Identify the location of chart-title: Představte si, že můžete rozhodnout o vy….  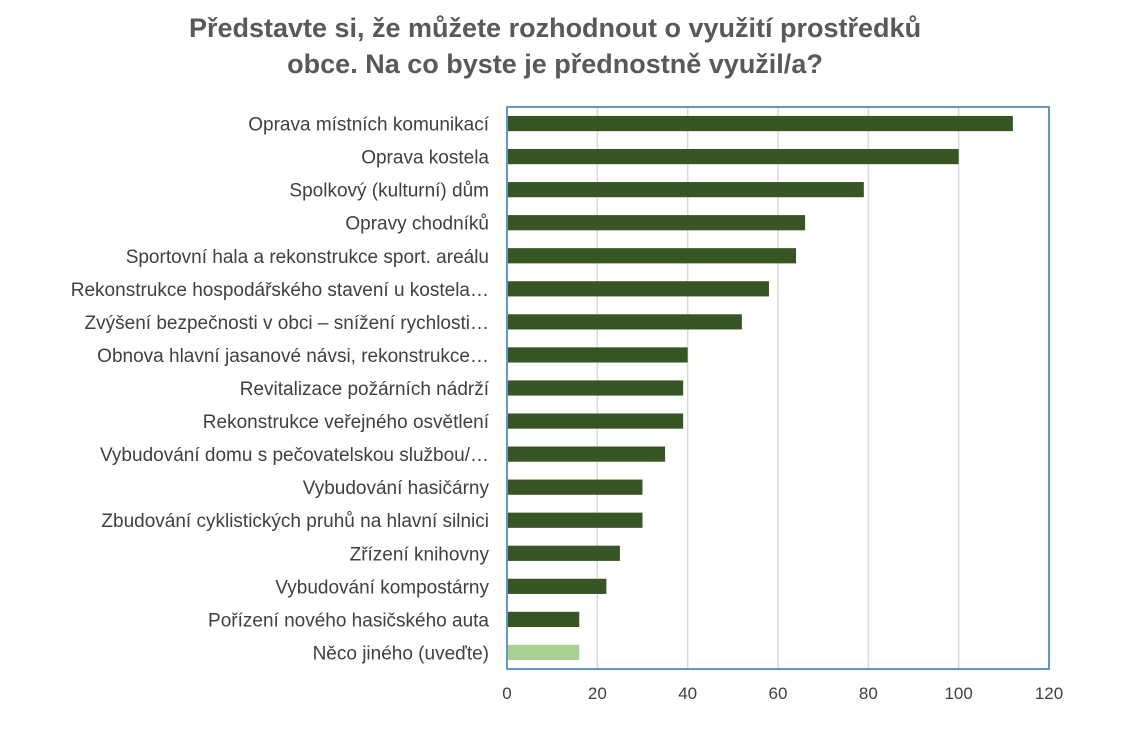
(555, 46).